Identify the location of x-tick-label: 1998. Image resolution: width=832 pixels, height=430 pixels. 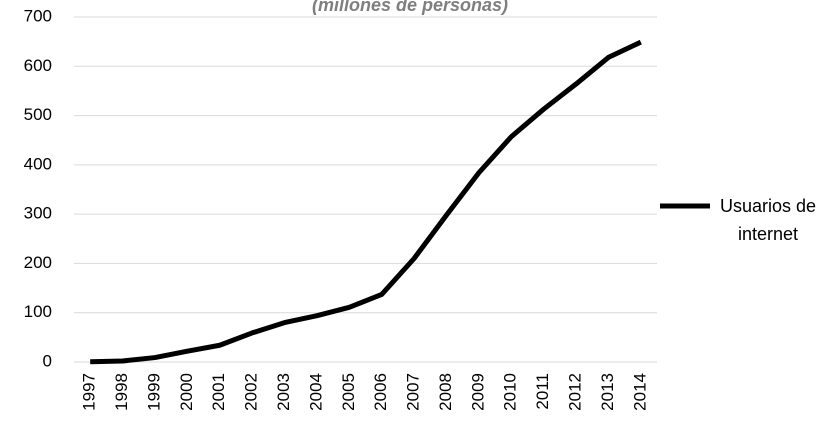
(121, 392).